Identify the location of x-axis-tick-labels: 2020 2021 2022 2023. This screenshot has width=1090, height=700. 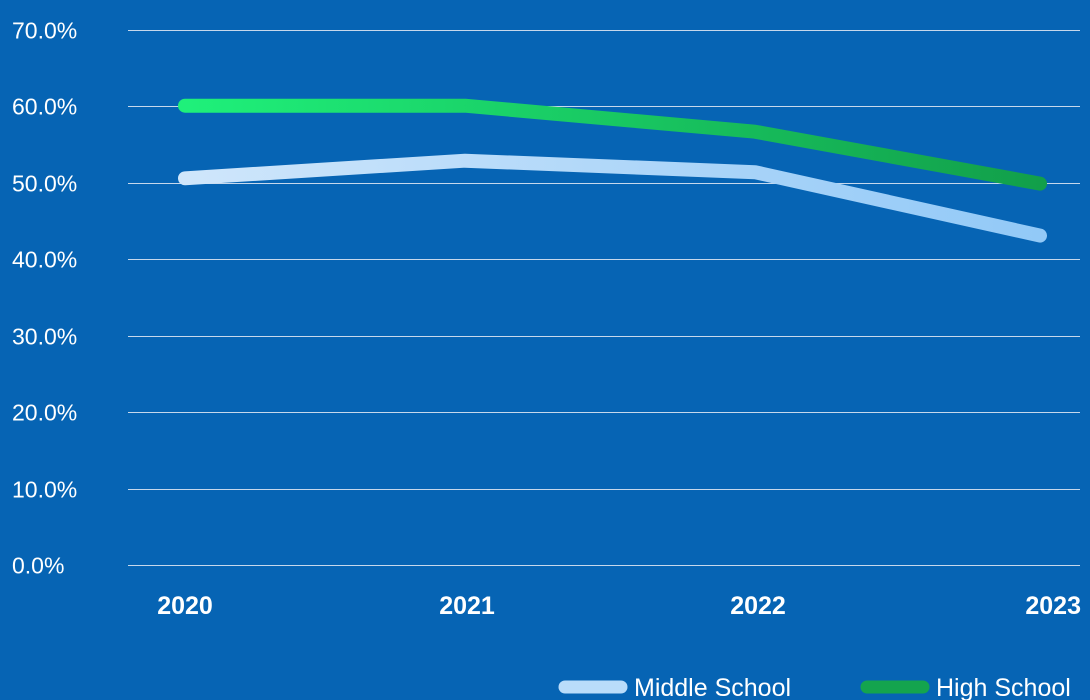
(619, 606).